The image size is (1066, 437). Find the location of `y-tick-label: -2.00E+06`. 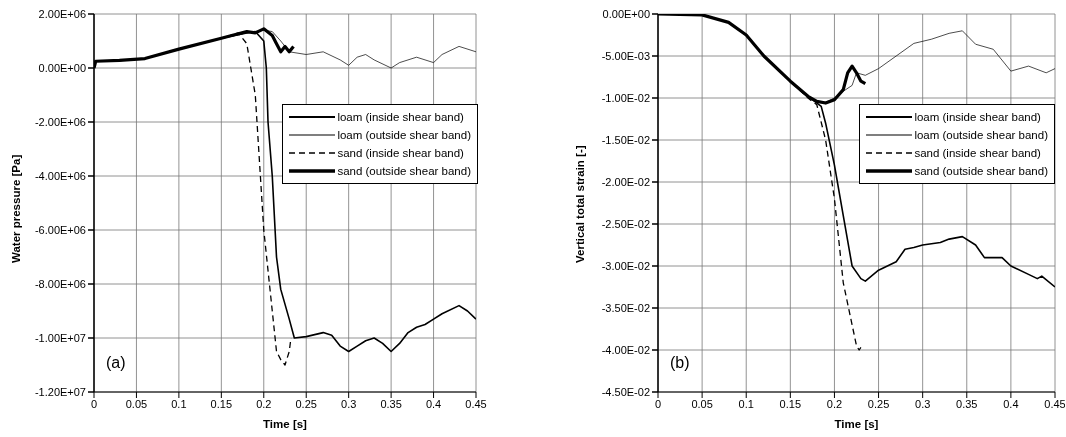

y-tick-label: -2.00E+06 is located at coordinates (60, 121).